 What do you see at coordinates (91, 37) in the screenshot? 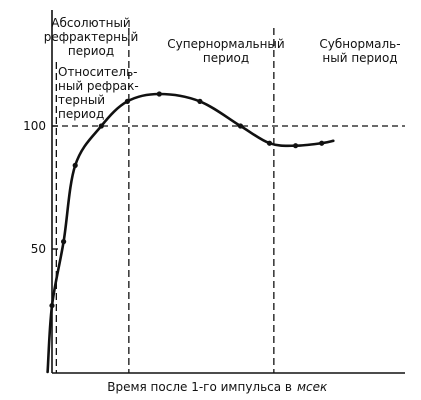
I see `period-label-absolute-1: рефрактерный` at bounding box center [91, 37].